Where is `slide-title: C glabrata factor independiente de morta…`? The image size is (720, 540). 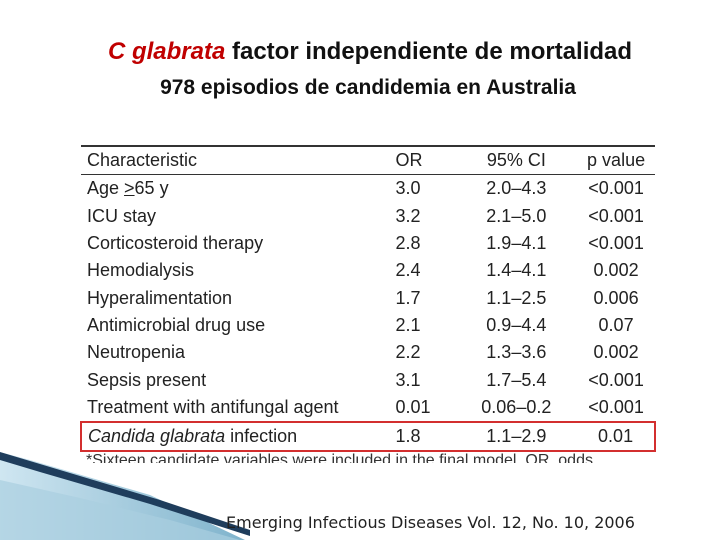 slide-title: C glabrata factor independiente de morta… is located at coordinates (360, 52).